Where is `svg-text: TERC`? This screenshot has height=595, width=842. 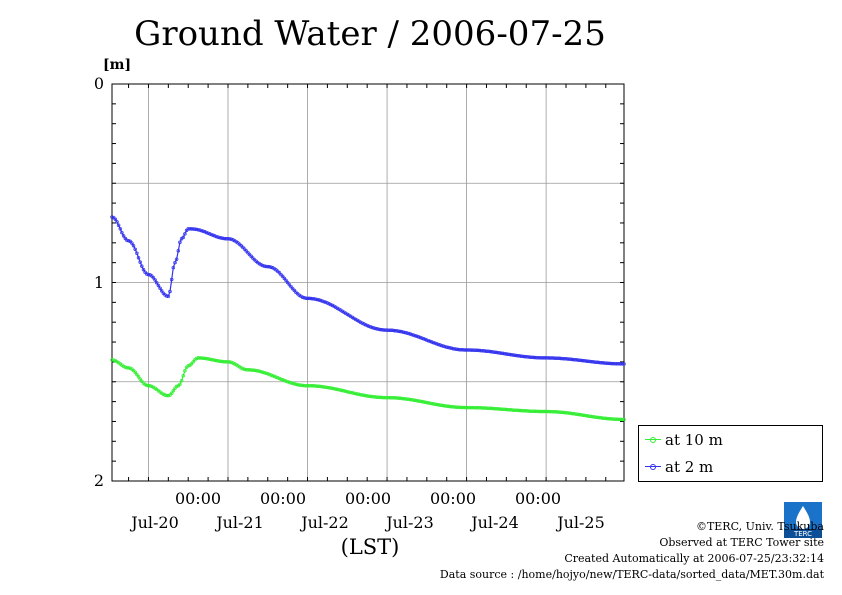 svg-text: TERC is located at coordinates (802, 534).